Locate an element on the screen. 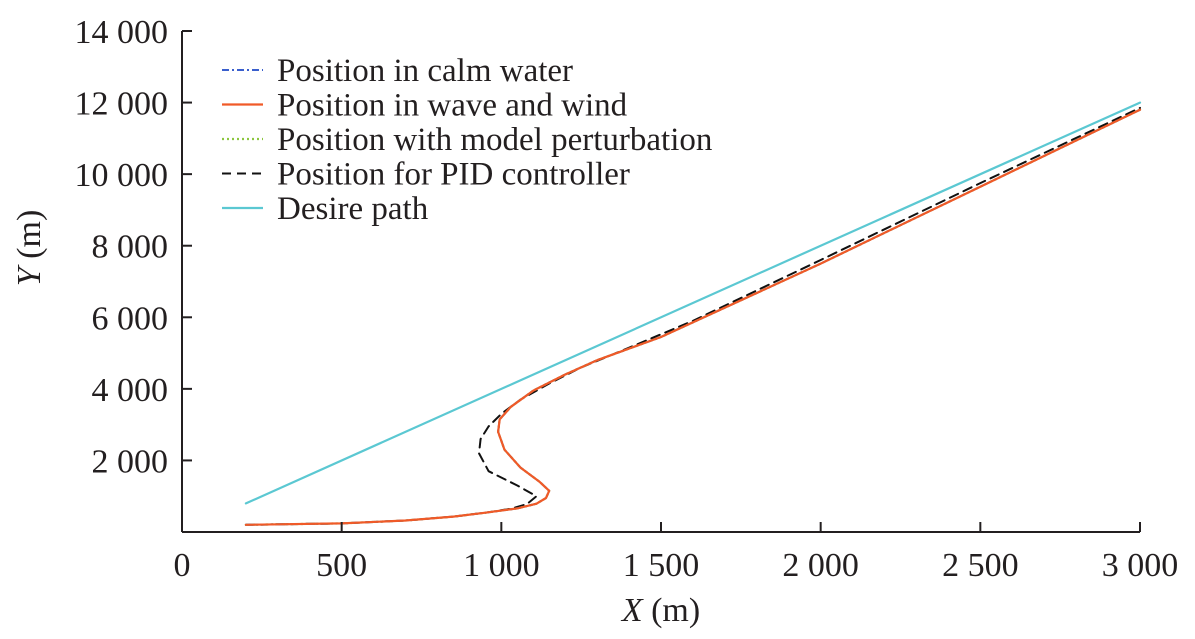 This screenshot has height=639, width=1195. y-tick-label: 12 000 is located at coordinates (122, 104).